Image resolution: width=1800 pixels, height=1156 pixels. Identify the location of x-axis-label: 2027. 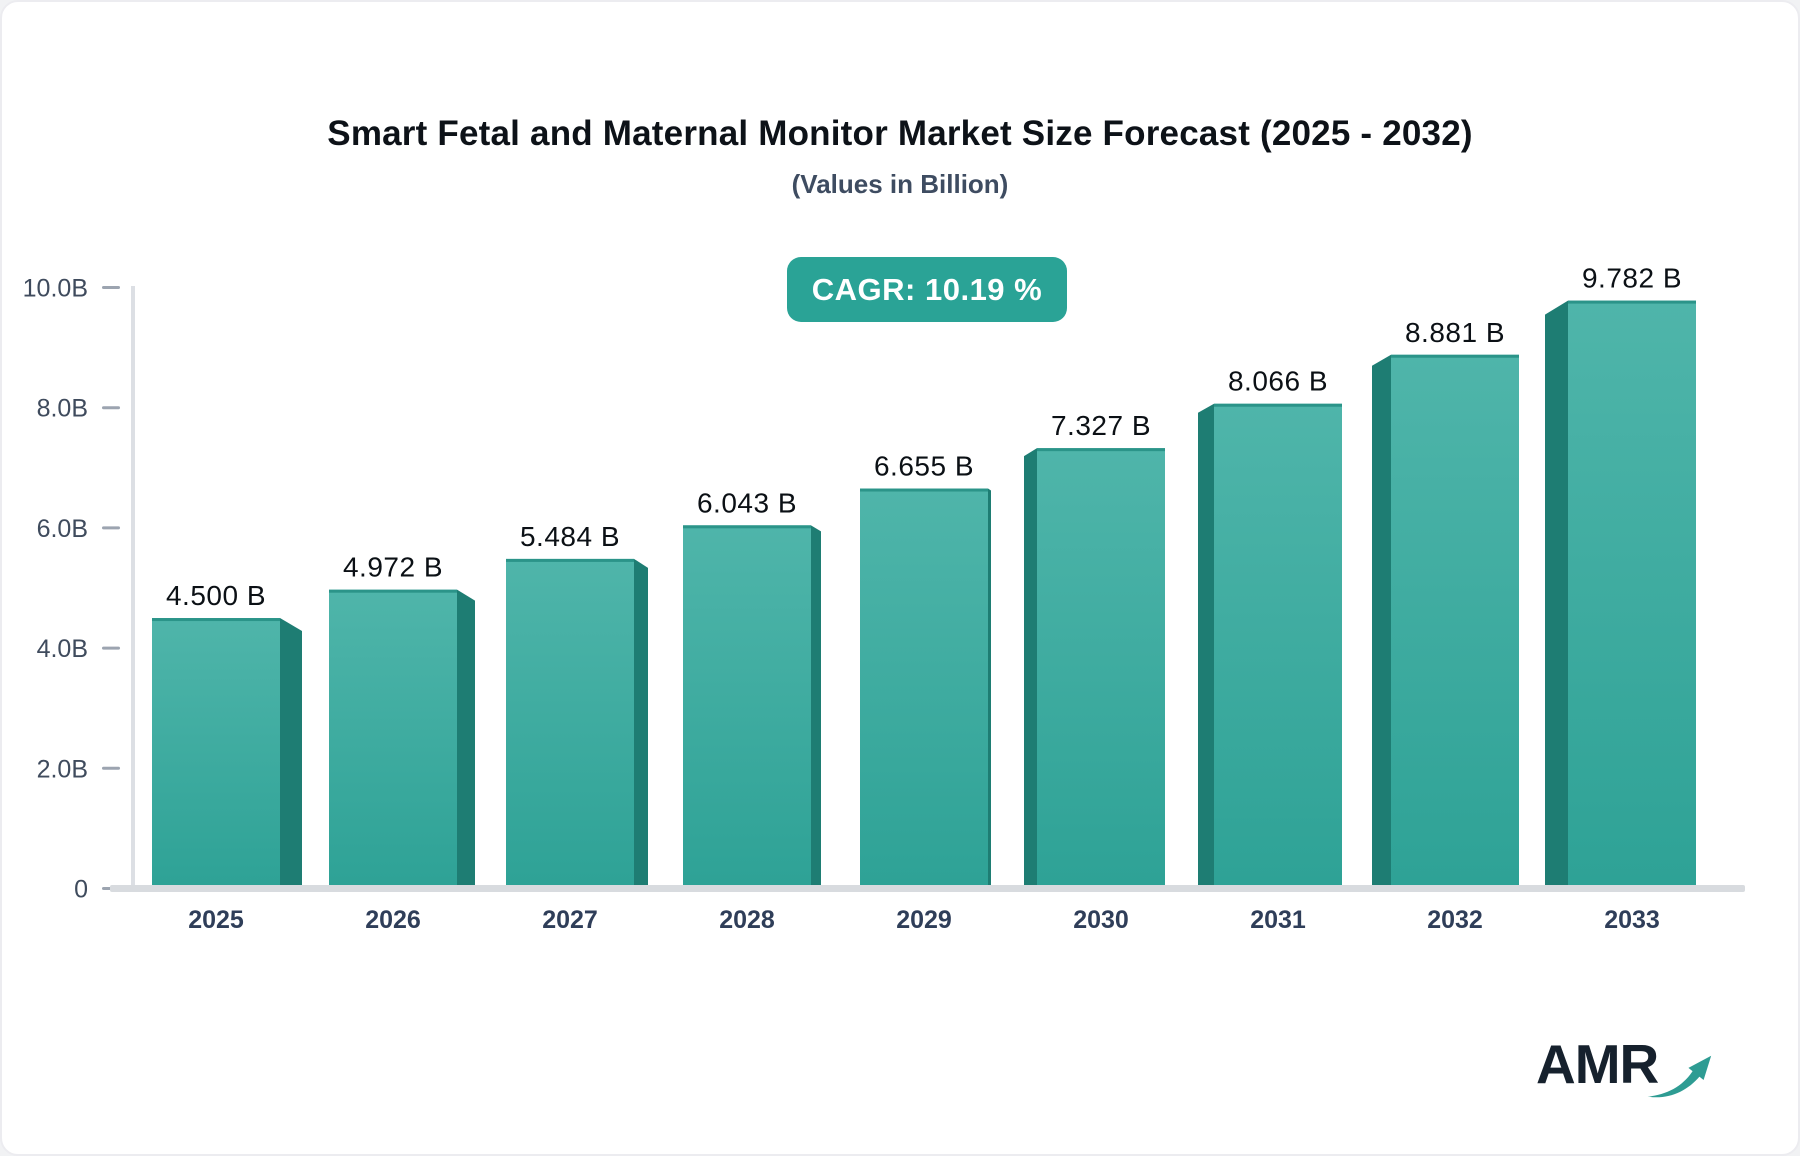
(570, 920).